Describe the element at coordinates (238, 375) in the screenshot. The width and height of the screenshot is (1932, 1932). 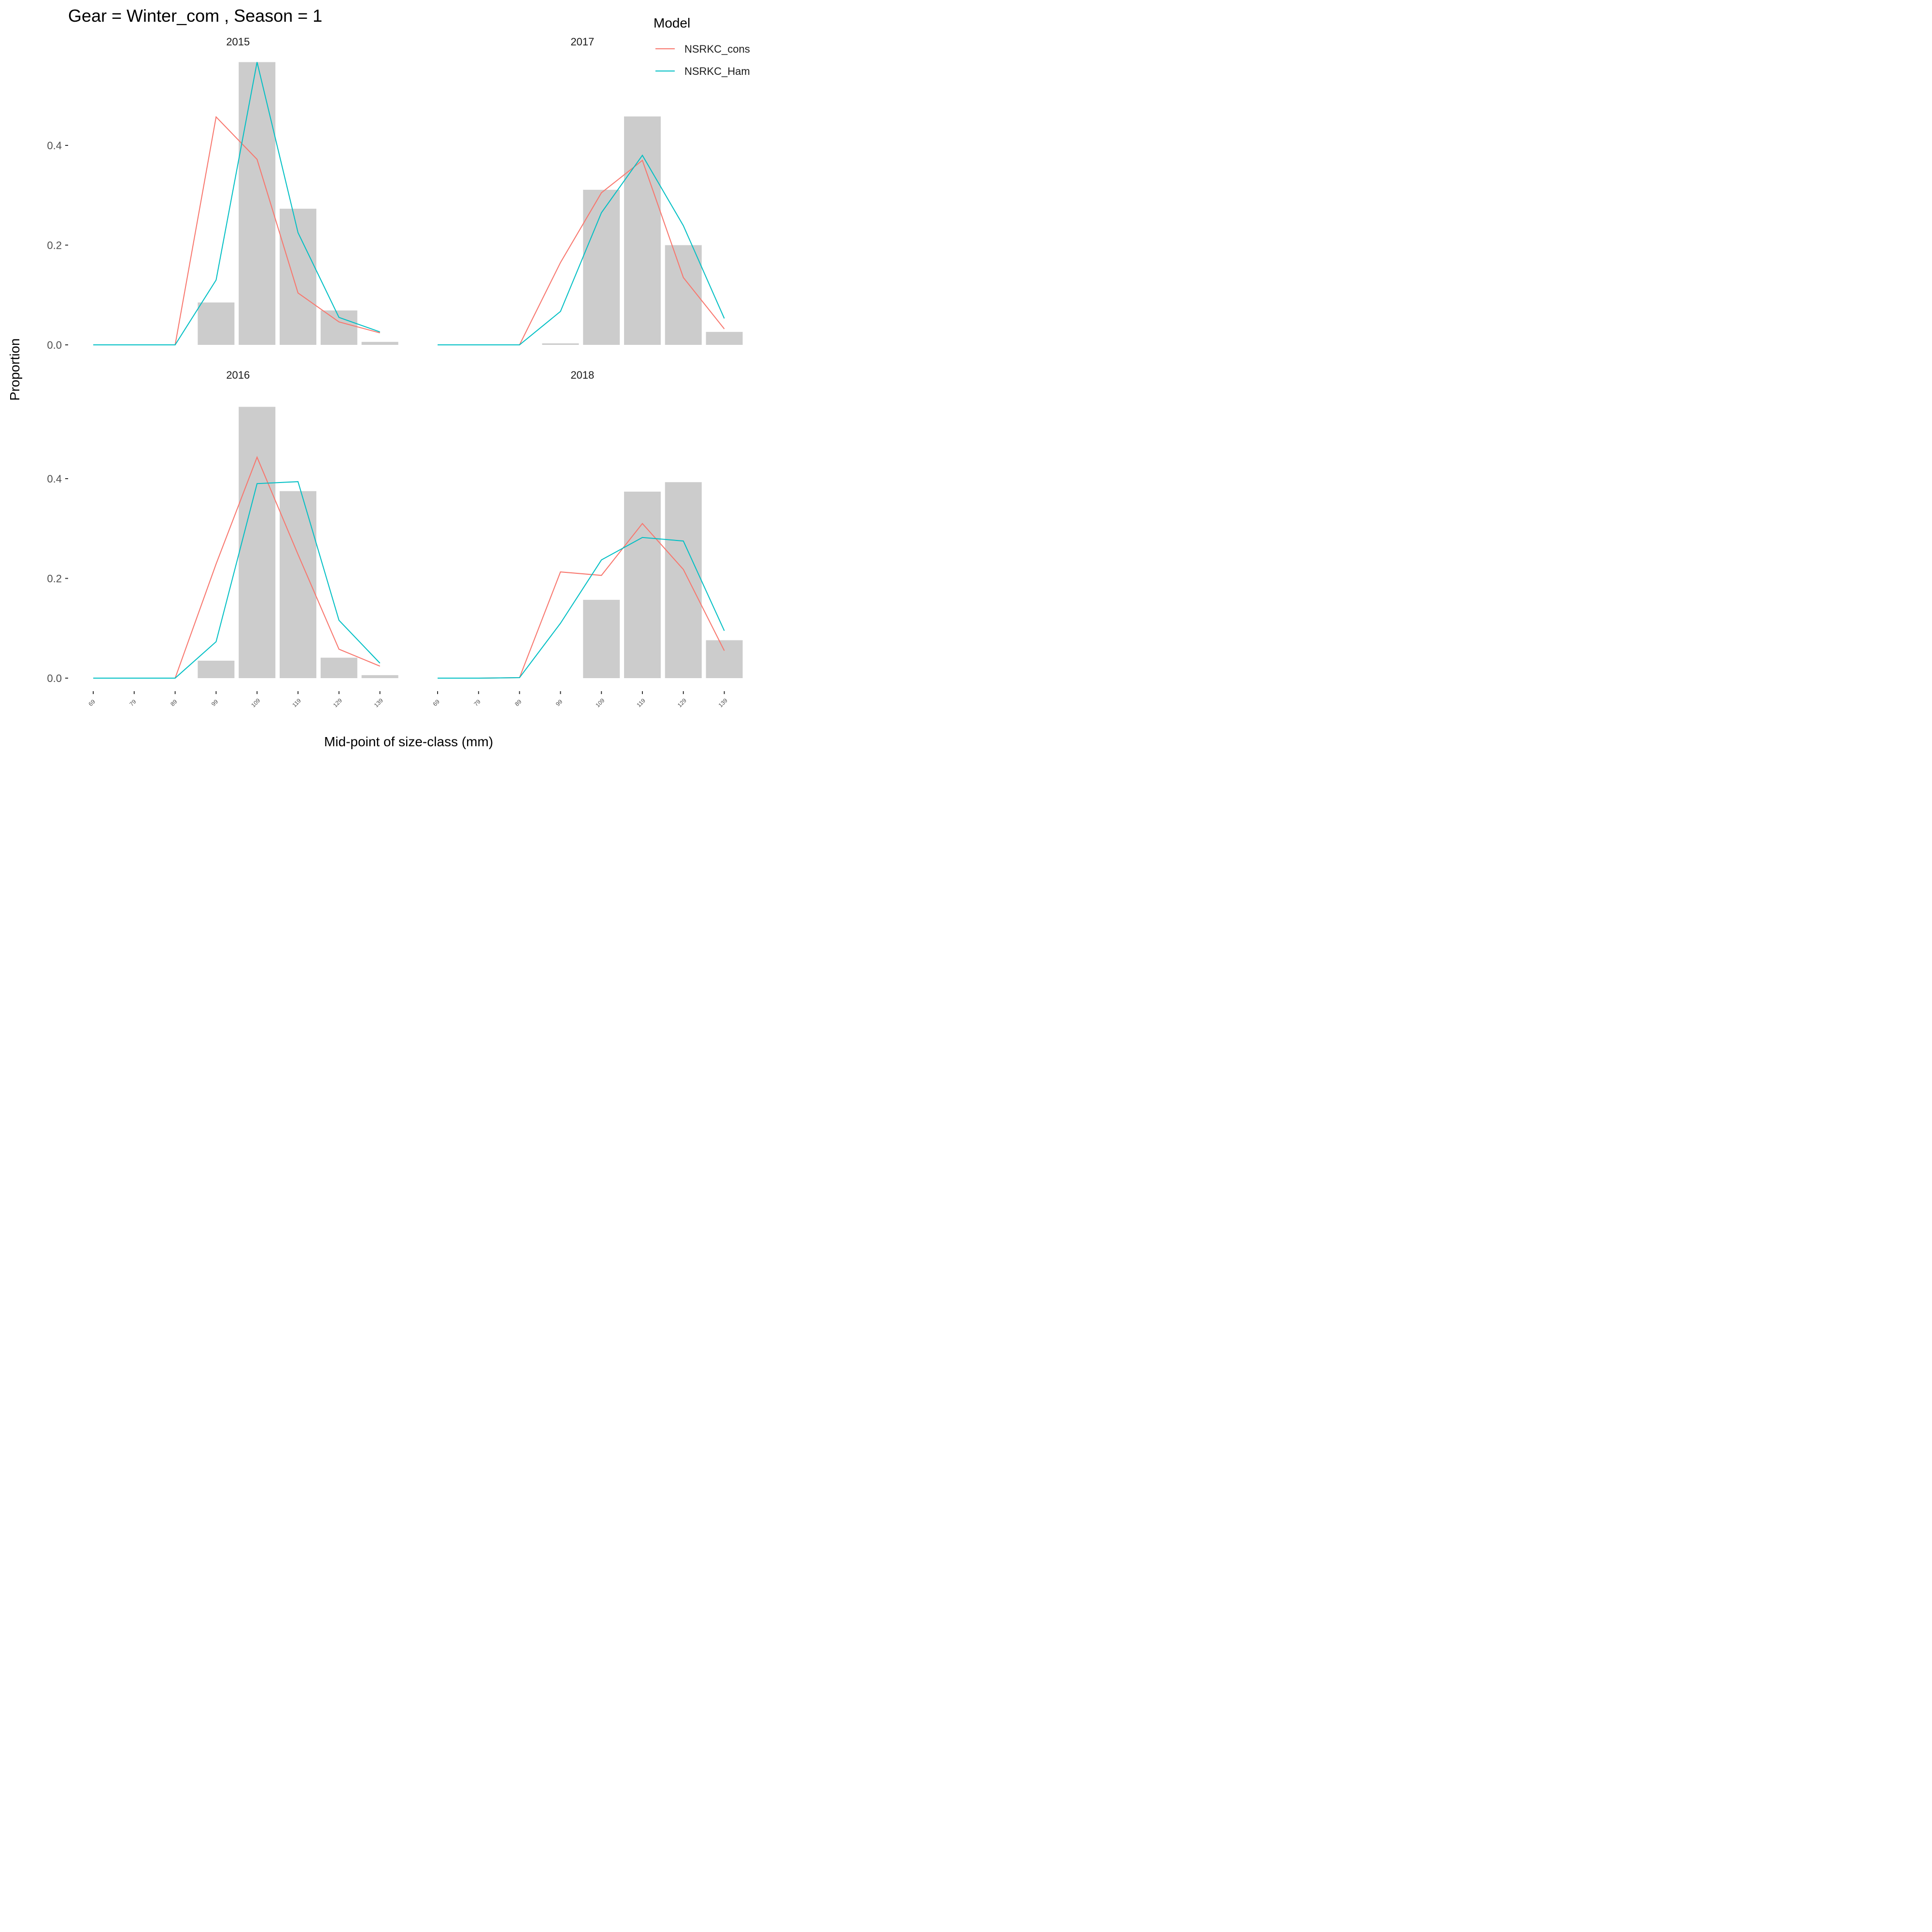
I see `panel-label: 2016` at that location.